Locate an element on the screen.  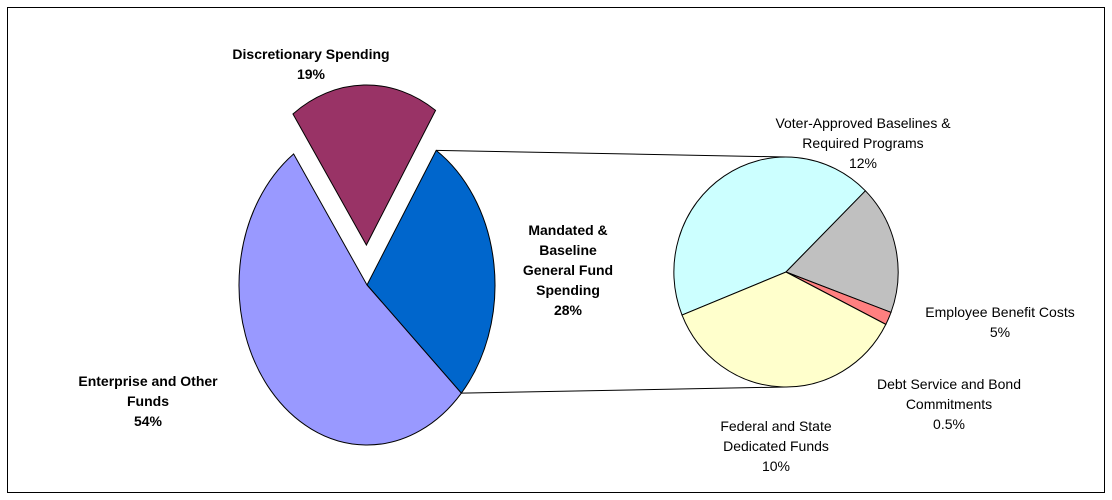
secondary-pie is located at coordinates (786, 272).